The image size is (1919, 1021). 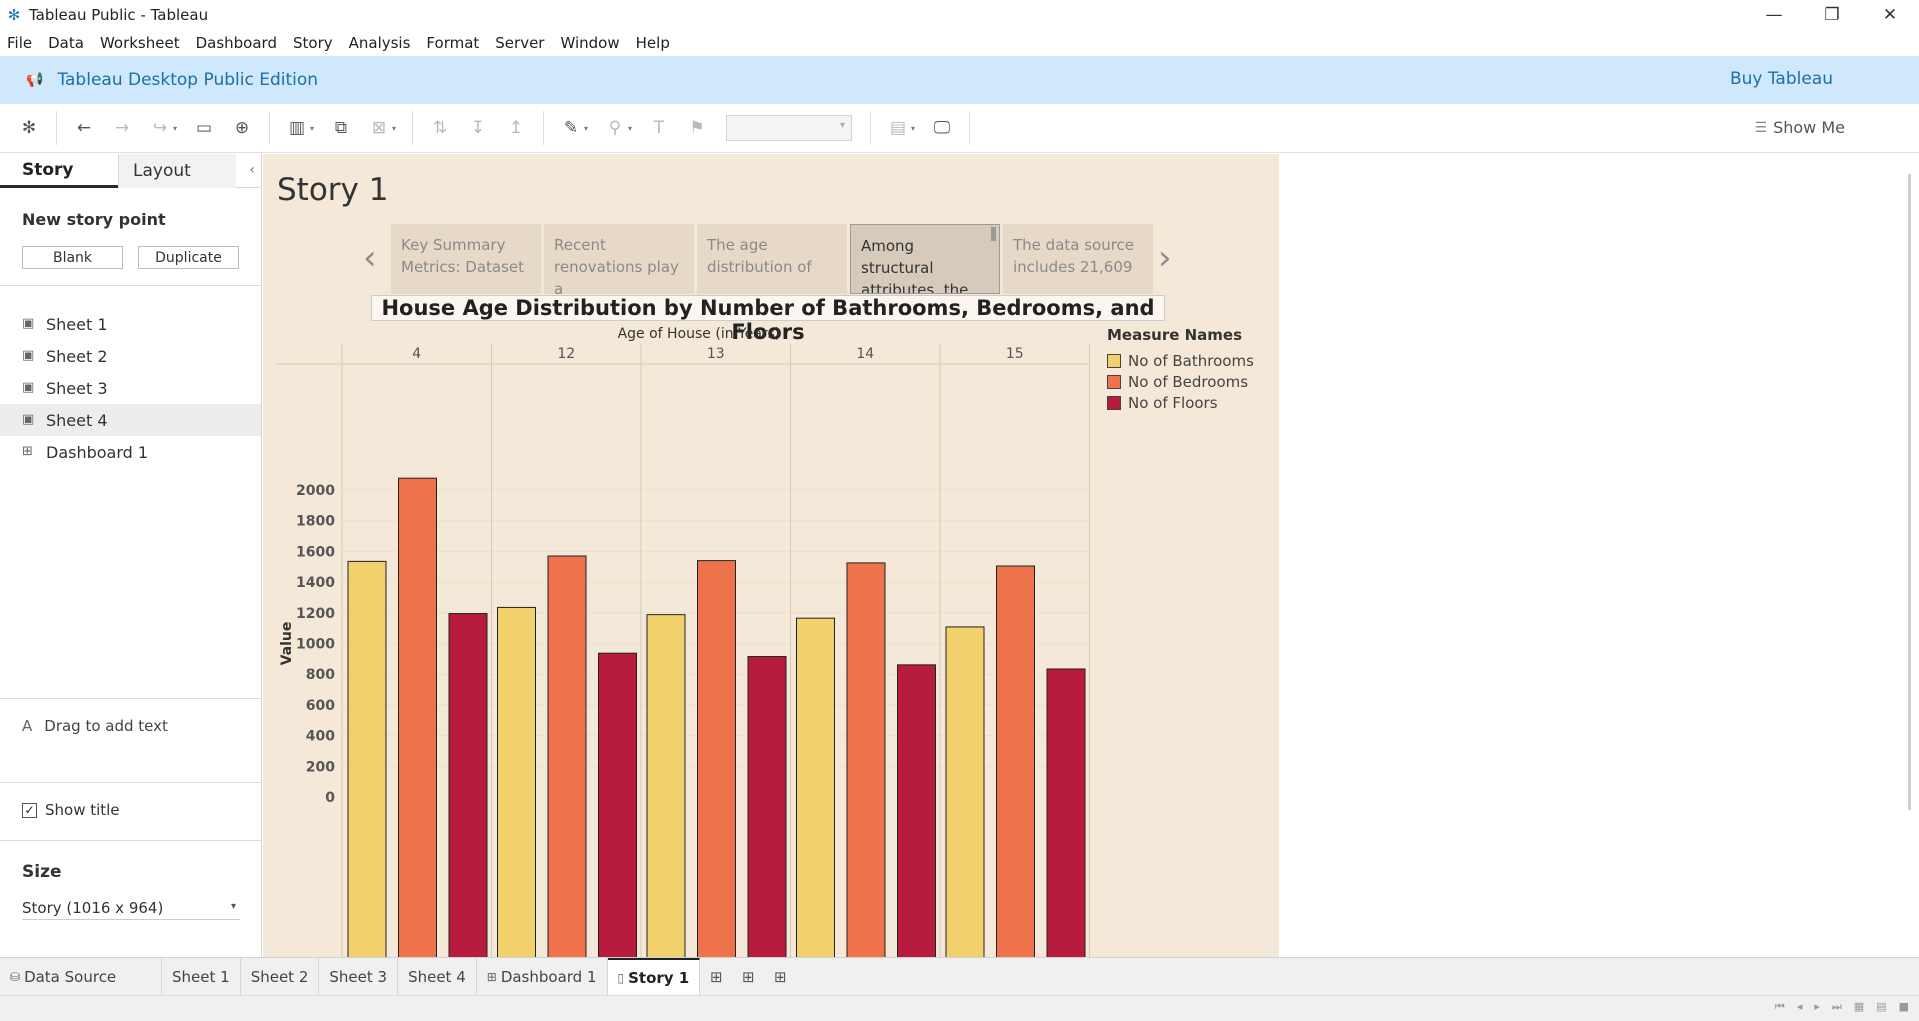 I want to click on story-point-3: The age distribution of, so click(x=772, y=259).